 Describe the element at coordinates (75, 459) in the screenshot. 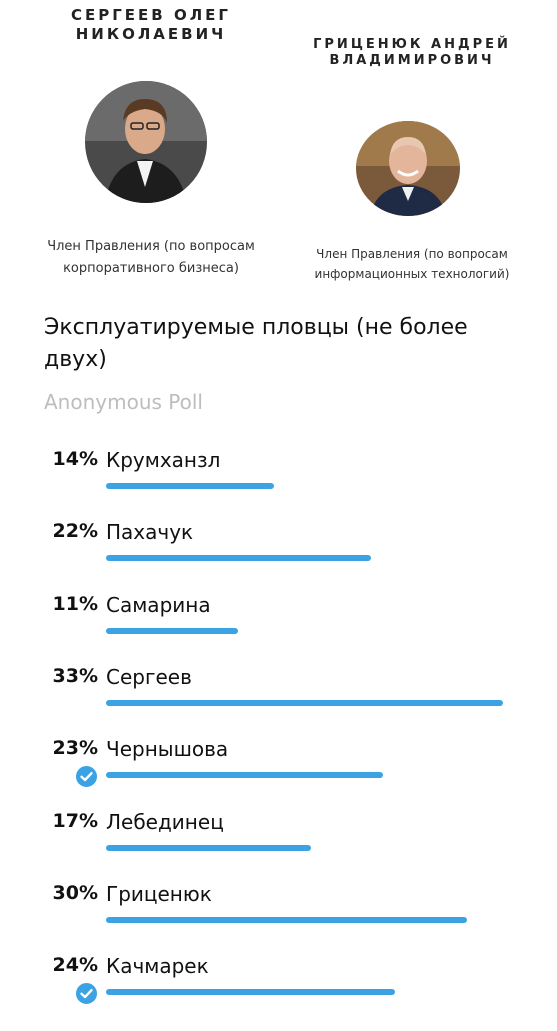

I see `poll-option-percent: 14%` at that location.